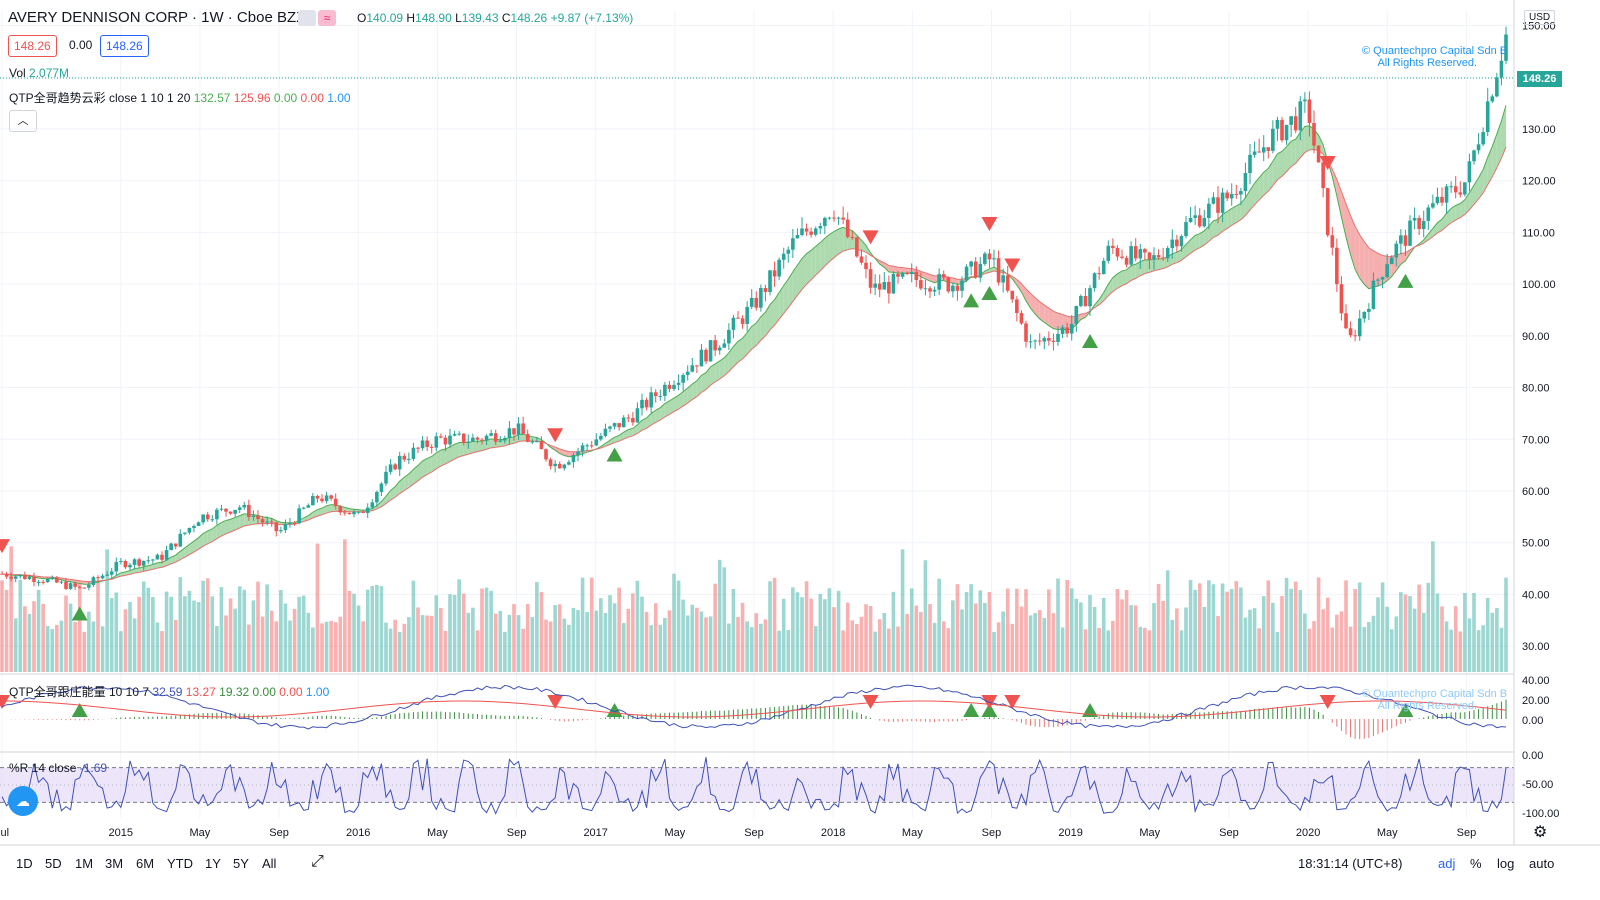  Describe the element at coordinates (124, 46) in the screenshot. I see `ask-box: 148.26` at that location.